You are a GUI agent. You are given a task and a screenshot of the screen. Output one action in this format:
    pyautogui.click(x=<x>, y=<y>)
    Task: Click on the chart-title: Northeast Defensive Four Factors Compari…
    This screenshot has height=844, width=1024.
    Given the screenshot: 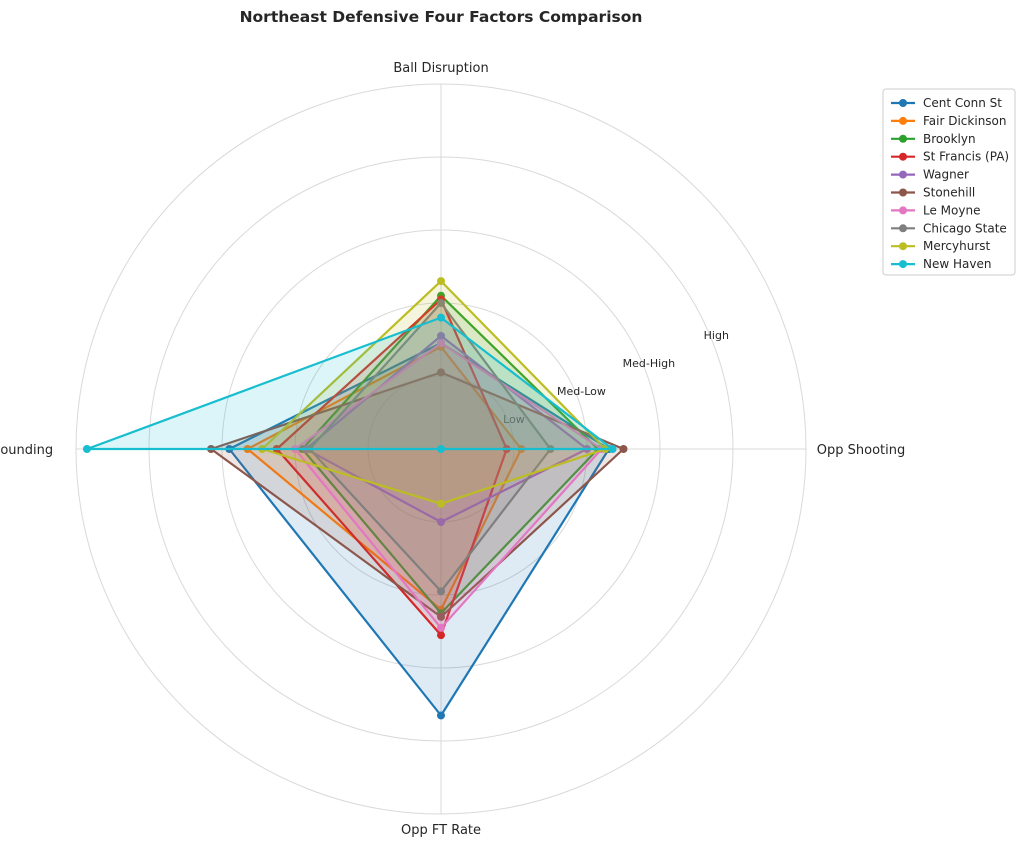 What is the action you would take?
    pyautogui.click(x=441, y=17)
    